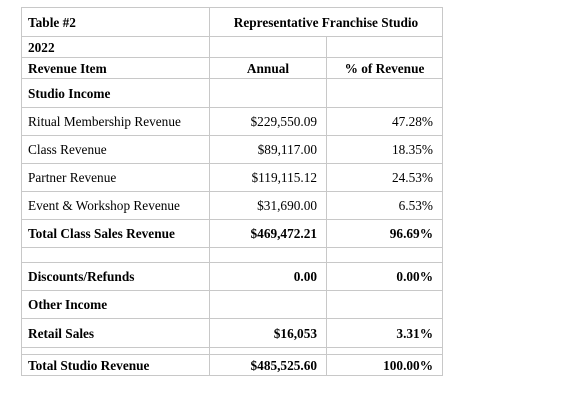 The width and height of the screenshot is (584, 406). I want to click on row-pct: 96.69%, so click(384, 233).